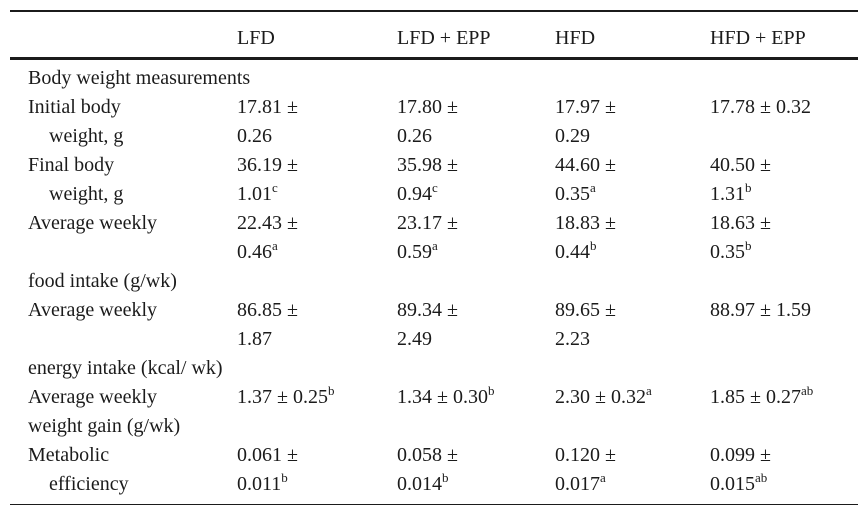  Describe the element at coordinates (414, 339) in the screenshot. I see `cell-line: 2.49` at that location.